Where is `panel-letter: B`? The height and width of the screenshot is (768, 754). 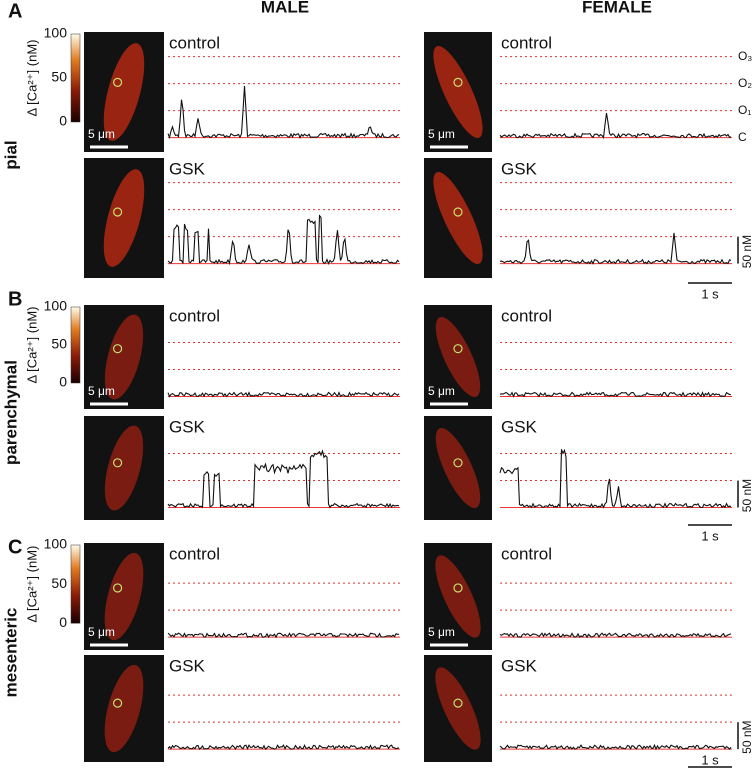
panel-letter: B is located at coordinates (15, 299).